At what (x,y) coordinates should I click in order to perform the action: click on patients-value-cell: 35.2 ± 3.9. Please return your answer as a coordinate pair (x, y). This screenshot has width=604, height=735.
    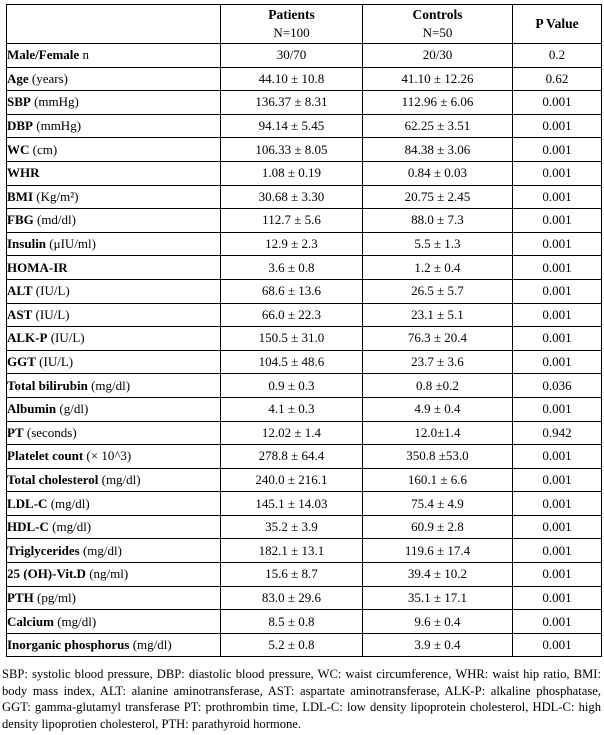
    Looking at the image, I should click on (291, 527).